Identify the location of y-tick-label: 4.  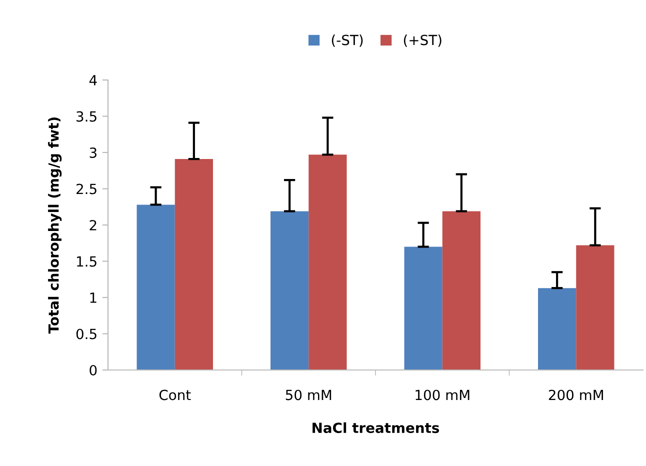
(93, 80).